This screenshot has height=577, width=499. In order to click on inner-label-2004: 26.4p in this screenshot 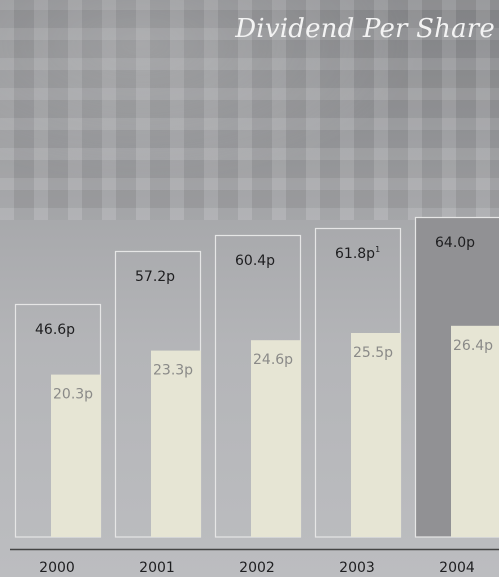, I will do `click(473, 346)`.